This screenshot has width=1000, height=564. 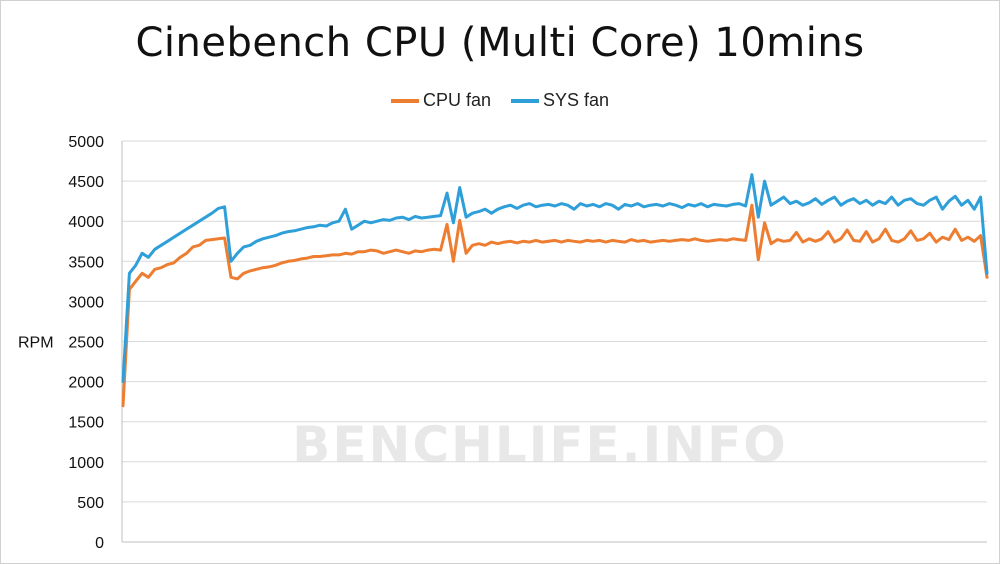 I want to click on y-tick-label: 3500, so click(x=86, y=262).